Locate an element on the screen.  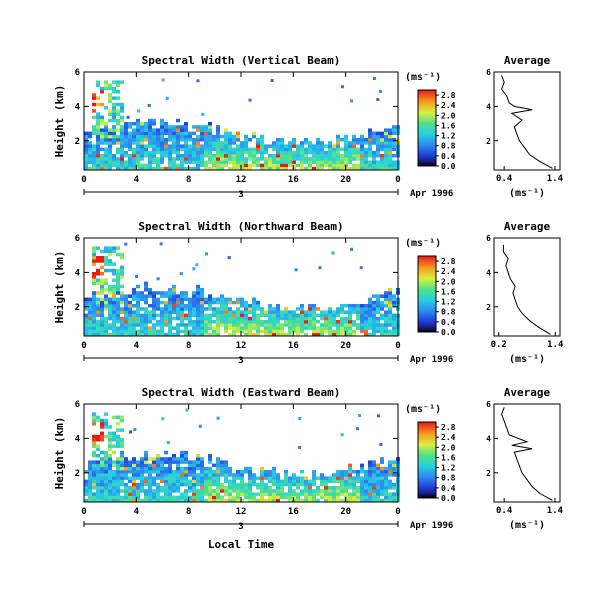
colorbar is located at coordinates (427, 294).